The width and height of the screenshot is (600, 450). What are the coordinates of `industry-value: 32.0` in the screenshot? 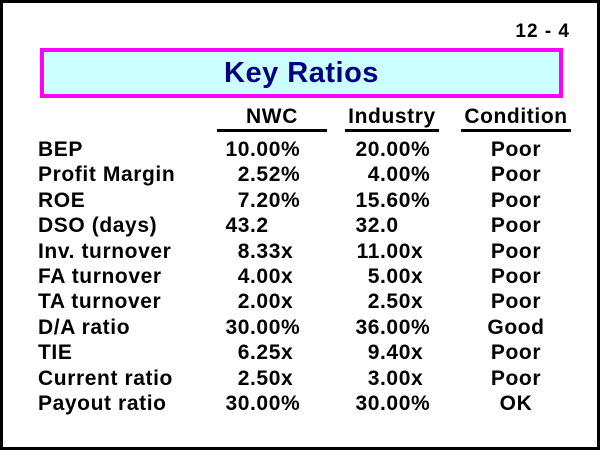 It's located at (398, 225).